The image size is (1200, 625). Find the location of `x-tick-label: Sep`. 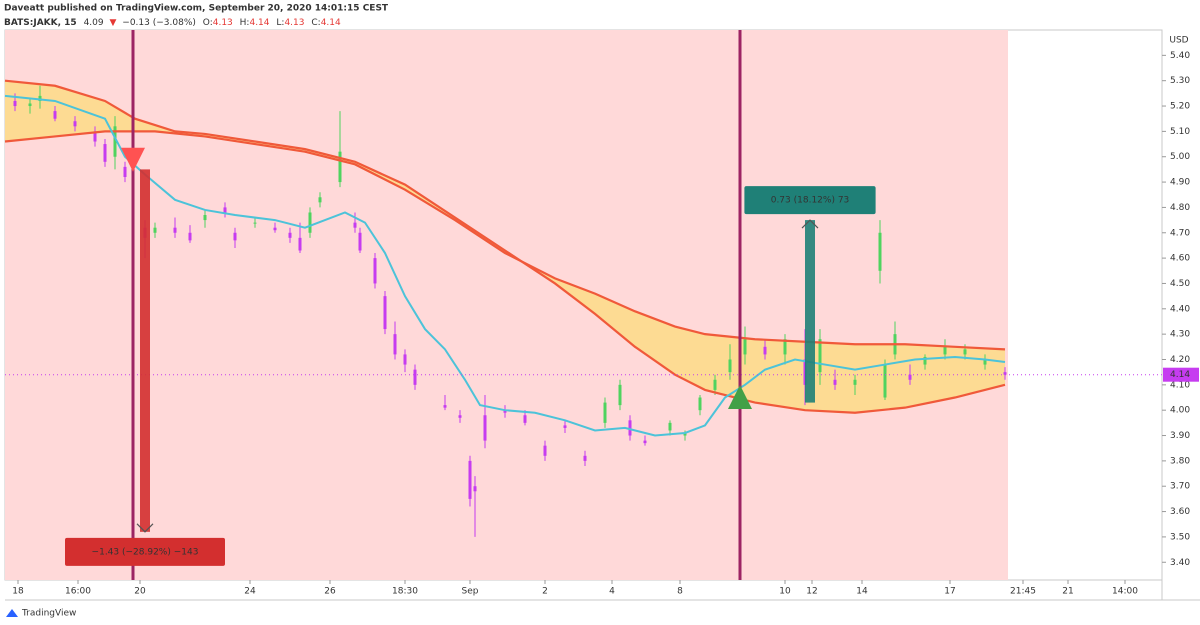

x-tick-label: Sep is located at coordinates (470, 592).